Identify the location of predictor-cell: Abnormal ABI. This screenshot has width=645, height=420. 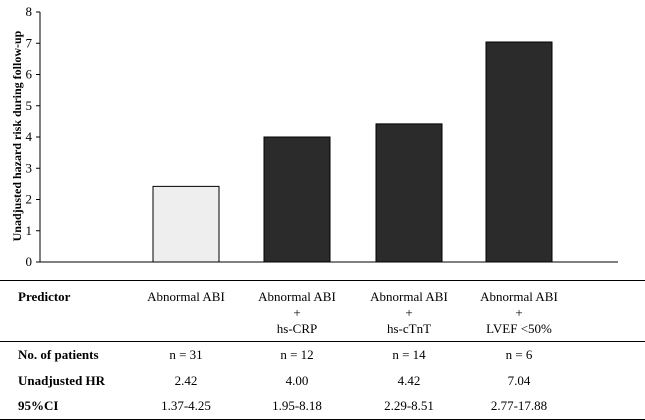
(186, 297).